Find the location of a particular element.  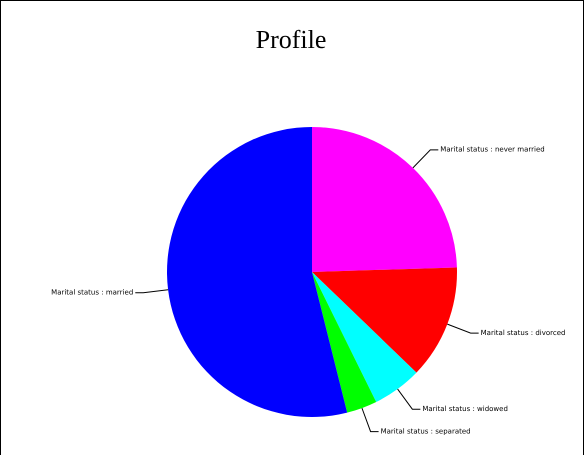

chart-title: Profile is located at coordinates (291, 39).